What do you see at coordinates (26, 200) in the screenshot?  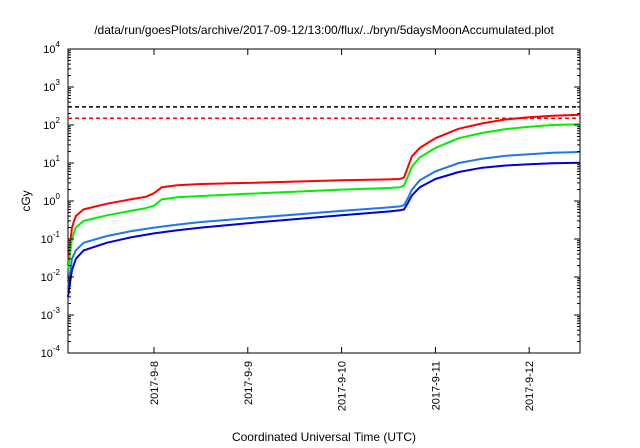 I see `y-axis-label: cGy` at bounding box center [26, 200].